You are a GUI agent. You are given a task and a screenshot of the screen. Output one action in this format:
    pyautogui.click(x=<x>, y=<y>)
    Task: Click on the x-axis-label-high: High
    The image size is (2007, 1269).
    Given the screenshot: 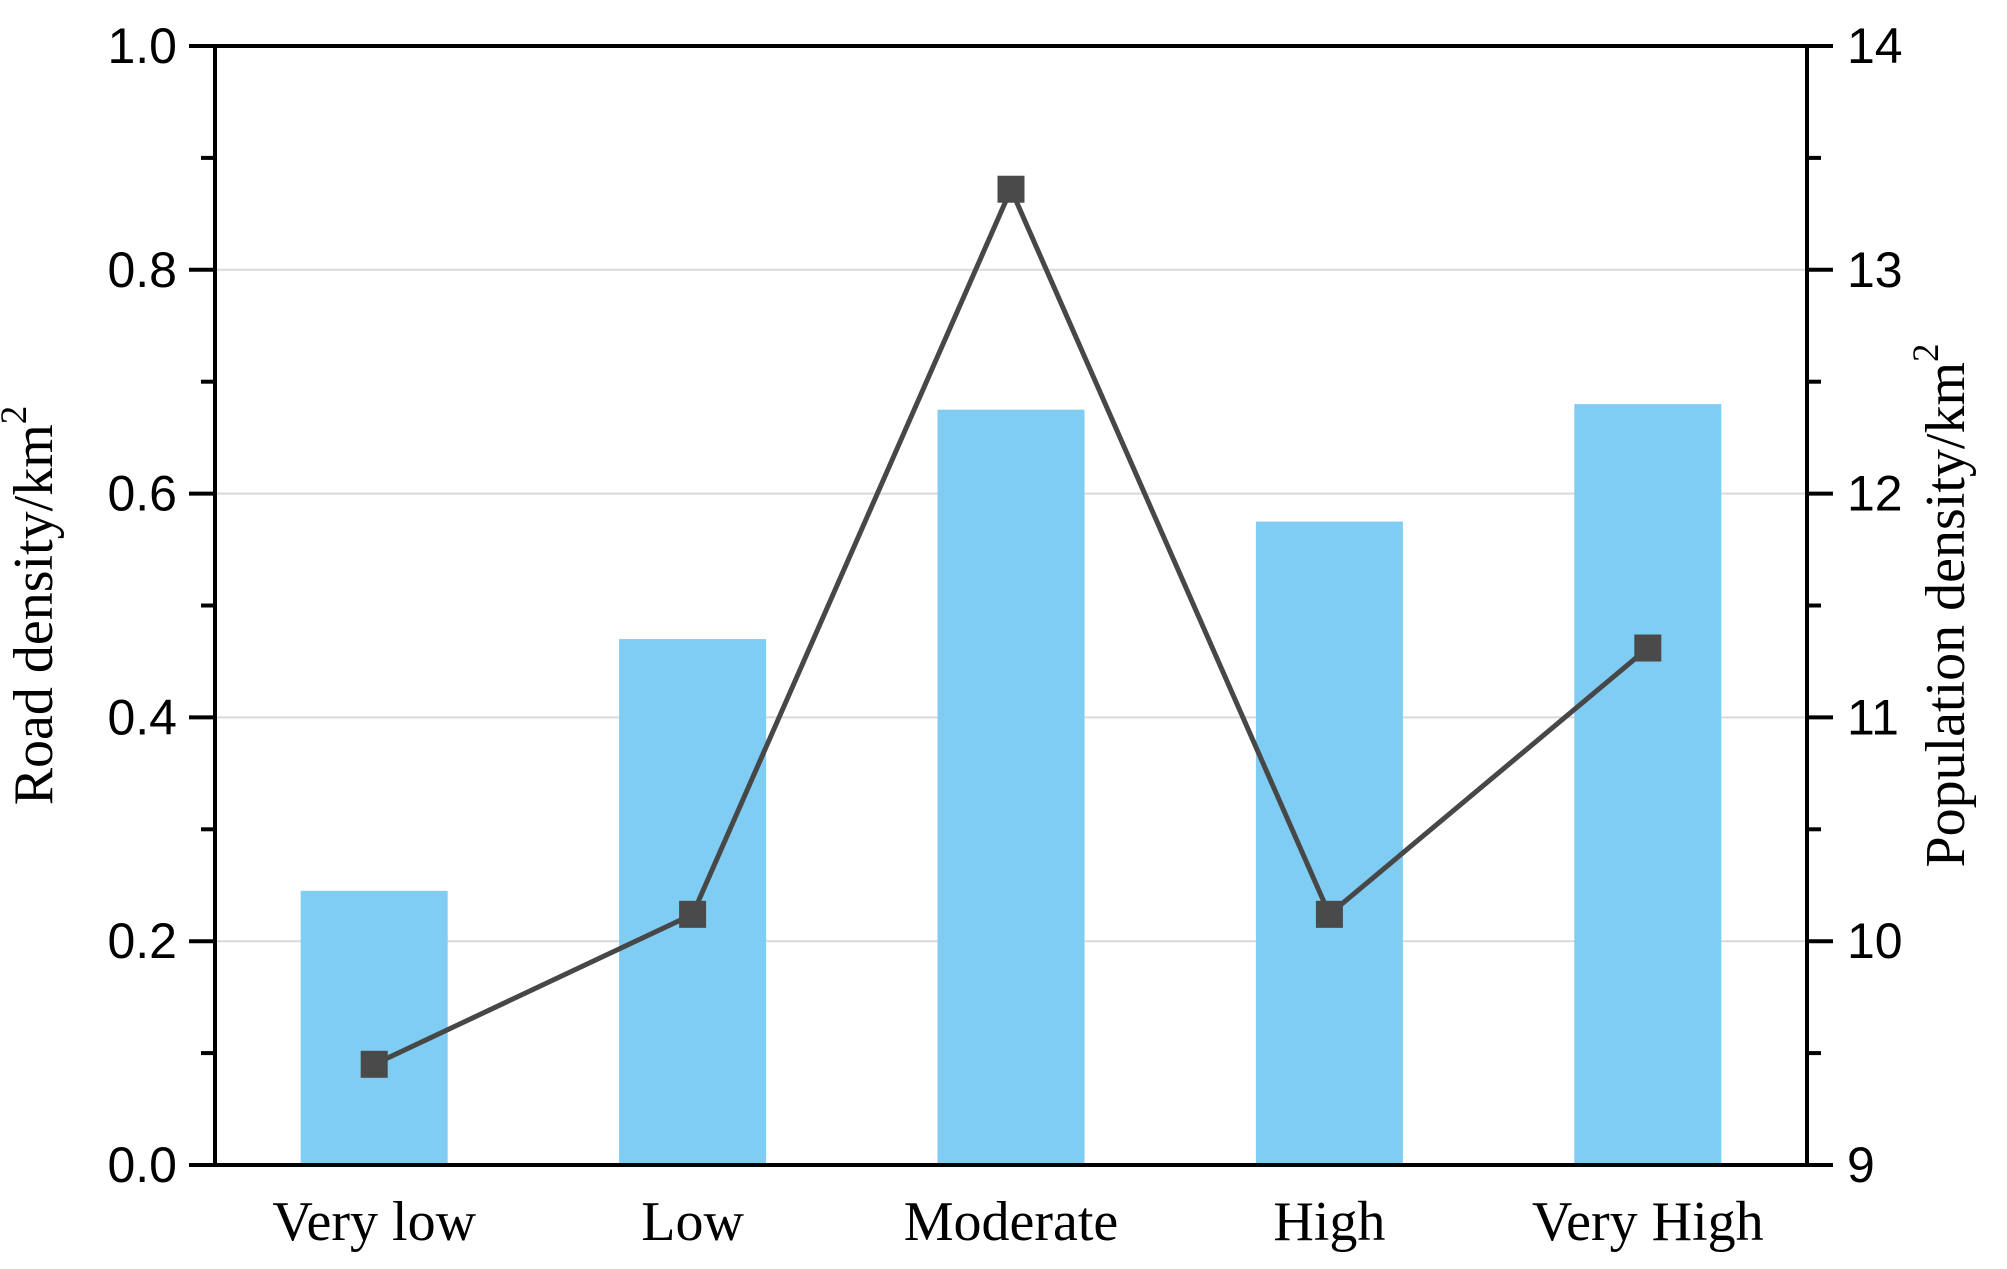 What is the action you would take?
    pyautogui.click(x=1329, y=1222)
    